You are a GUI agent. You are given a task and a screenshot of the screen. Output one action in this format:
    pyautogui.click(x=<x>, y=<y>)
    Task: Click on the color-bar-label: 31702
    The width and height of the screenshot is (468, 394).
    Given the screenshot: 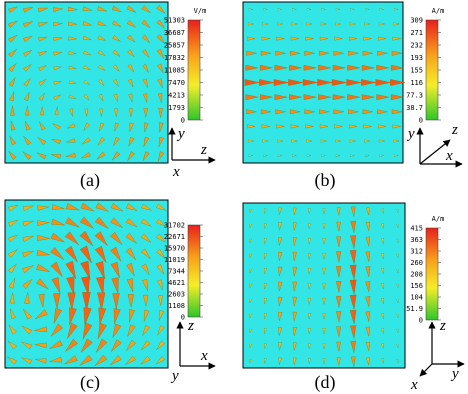 What is the action you would take?
    pyautogui.click(x=174, y=226)
    